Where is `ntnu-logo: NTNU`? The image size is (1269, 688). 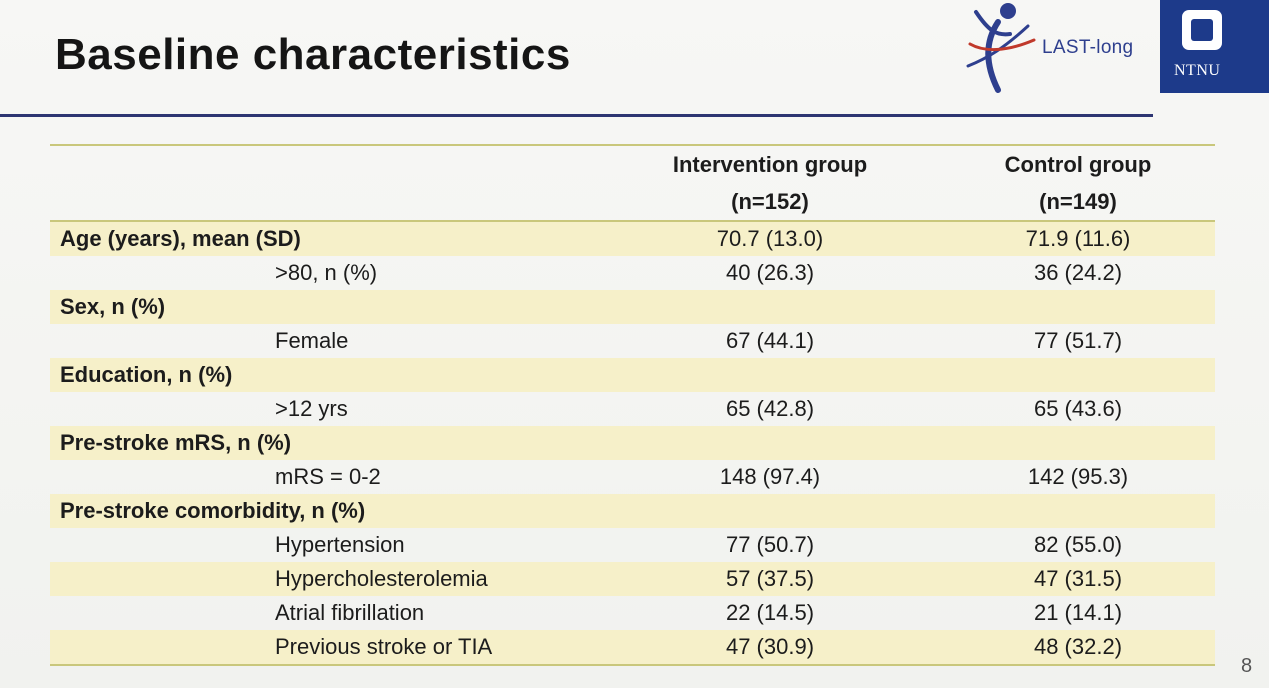
ntnu-logo: NTNU is located at coordinates (1214, 46).